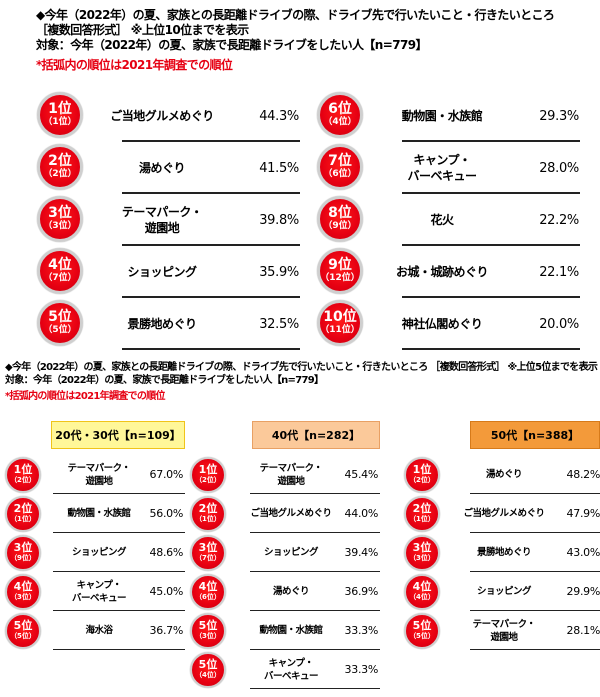 The image size is (600, 697). I want to click on rank-label: 7位, so click(340, 161).